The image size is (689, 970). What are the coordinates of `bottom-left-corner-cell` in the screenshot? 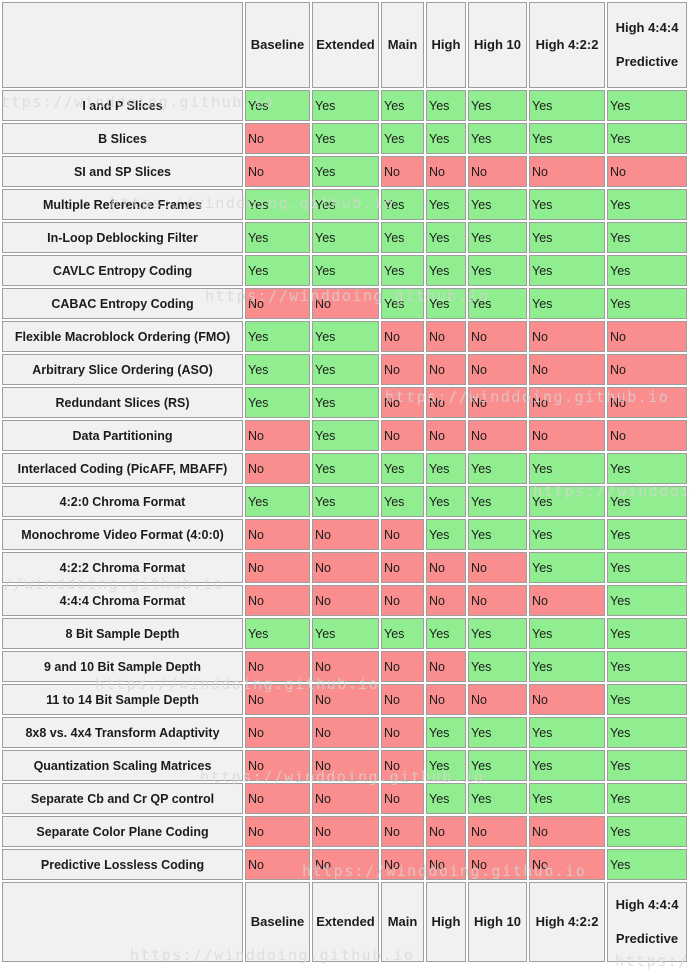 It's located at (122, 922).